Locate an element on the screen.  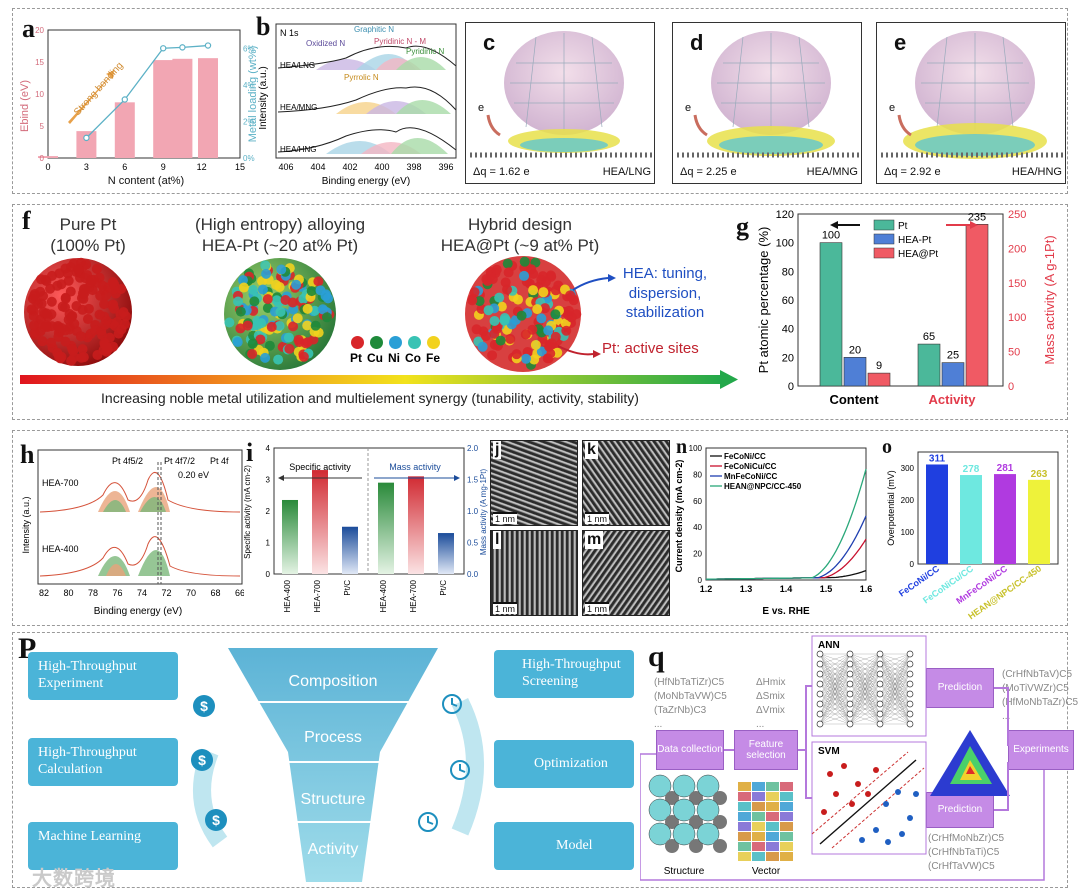
hea-pointer is located at coordinates (590, 284).